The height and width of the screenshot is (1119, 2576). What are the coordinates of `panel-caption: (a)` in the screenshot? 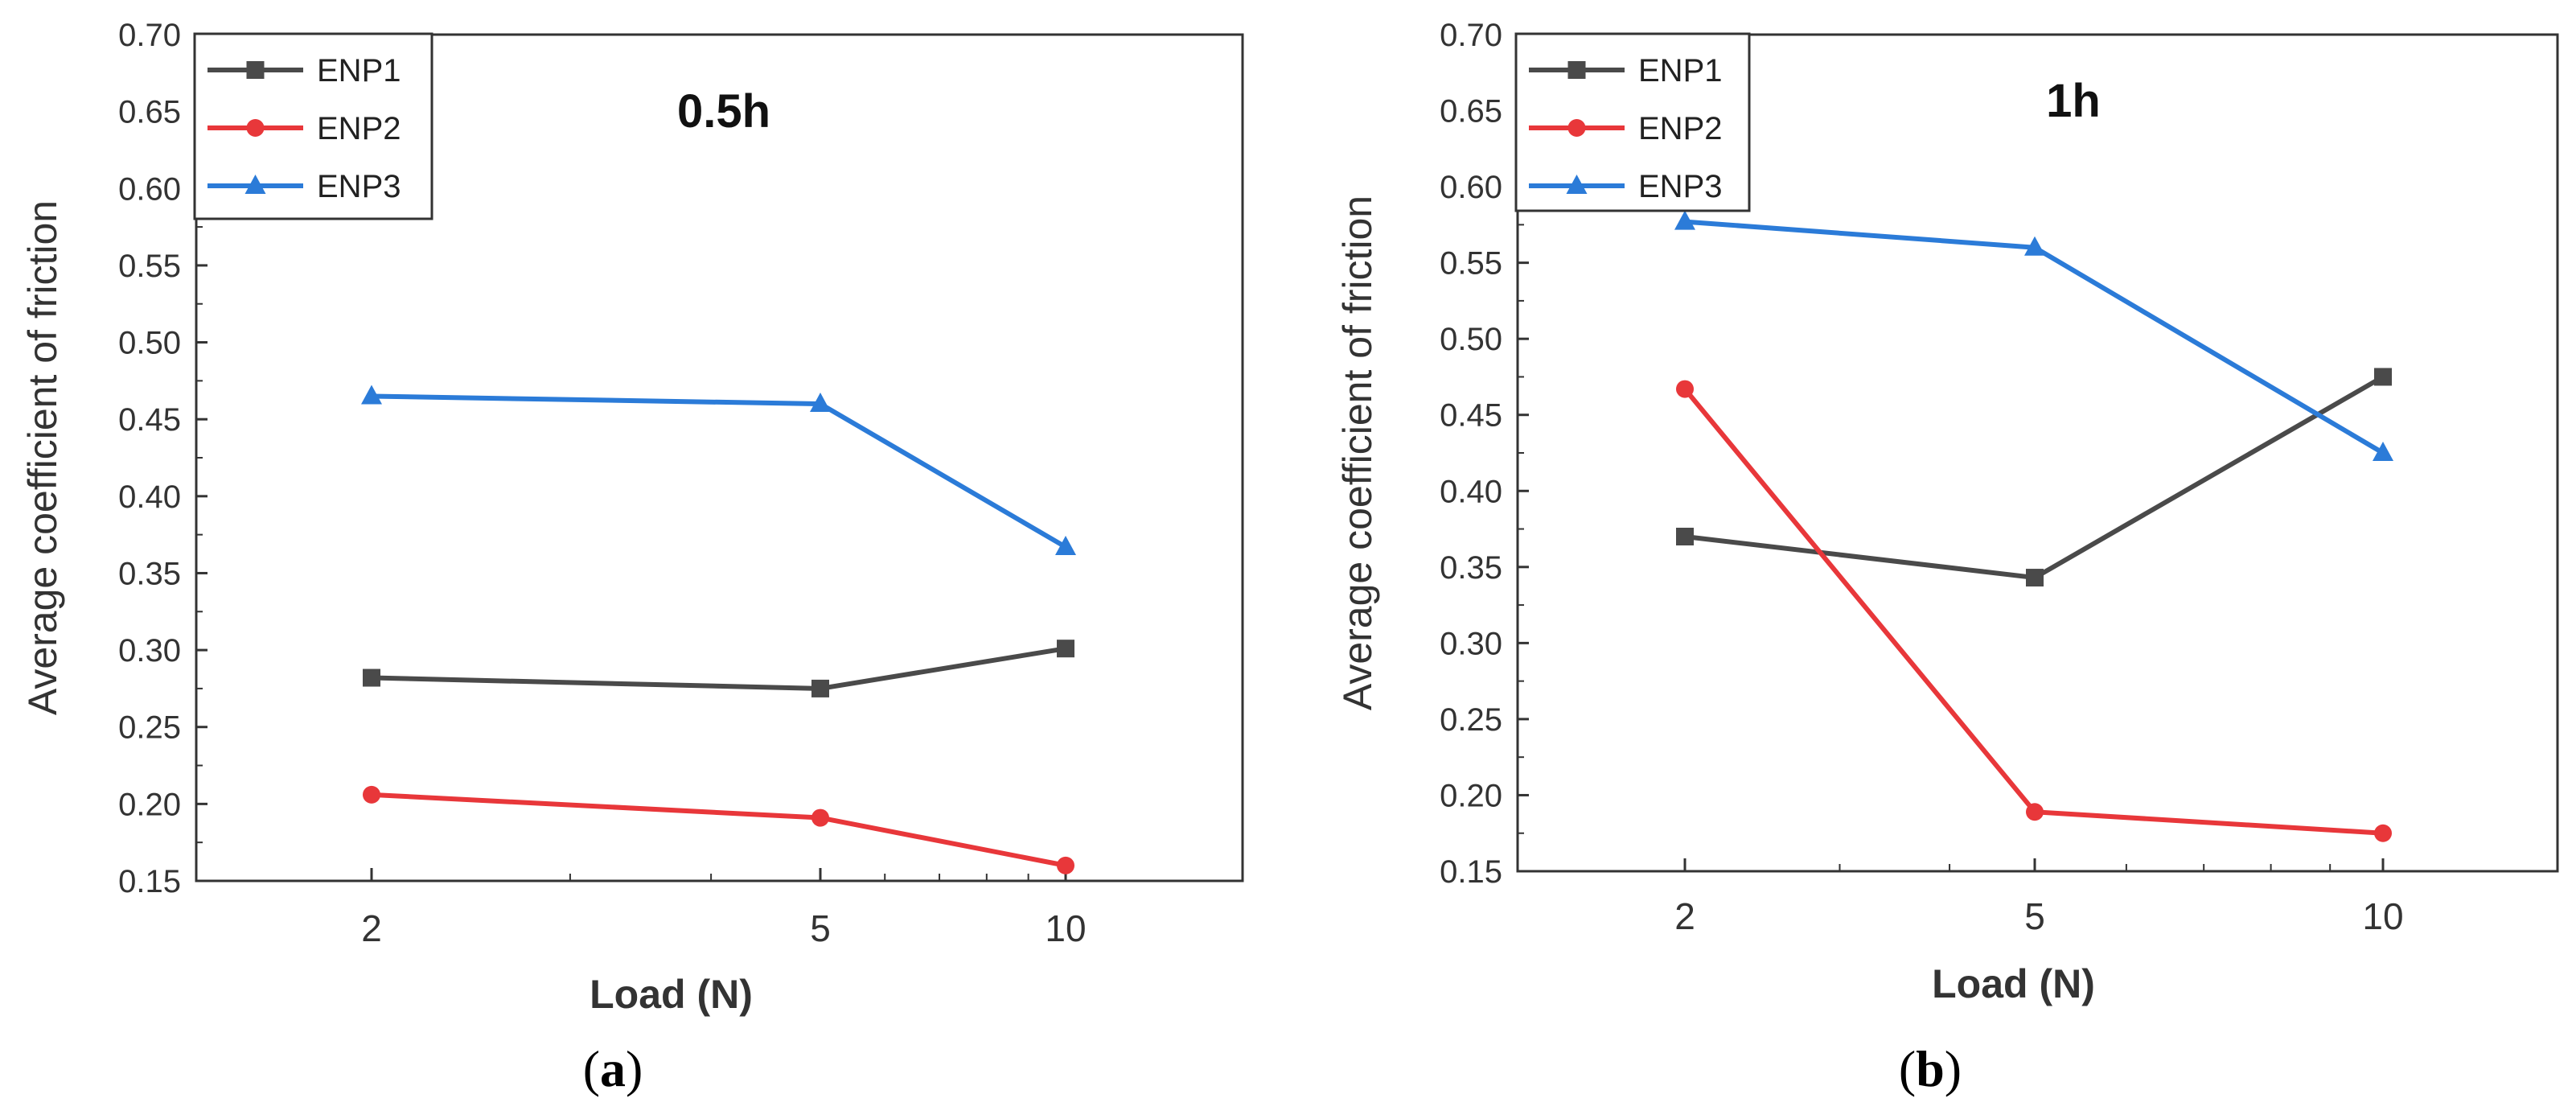 It's located at (613, 1068).